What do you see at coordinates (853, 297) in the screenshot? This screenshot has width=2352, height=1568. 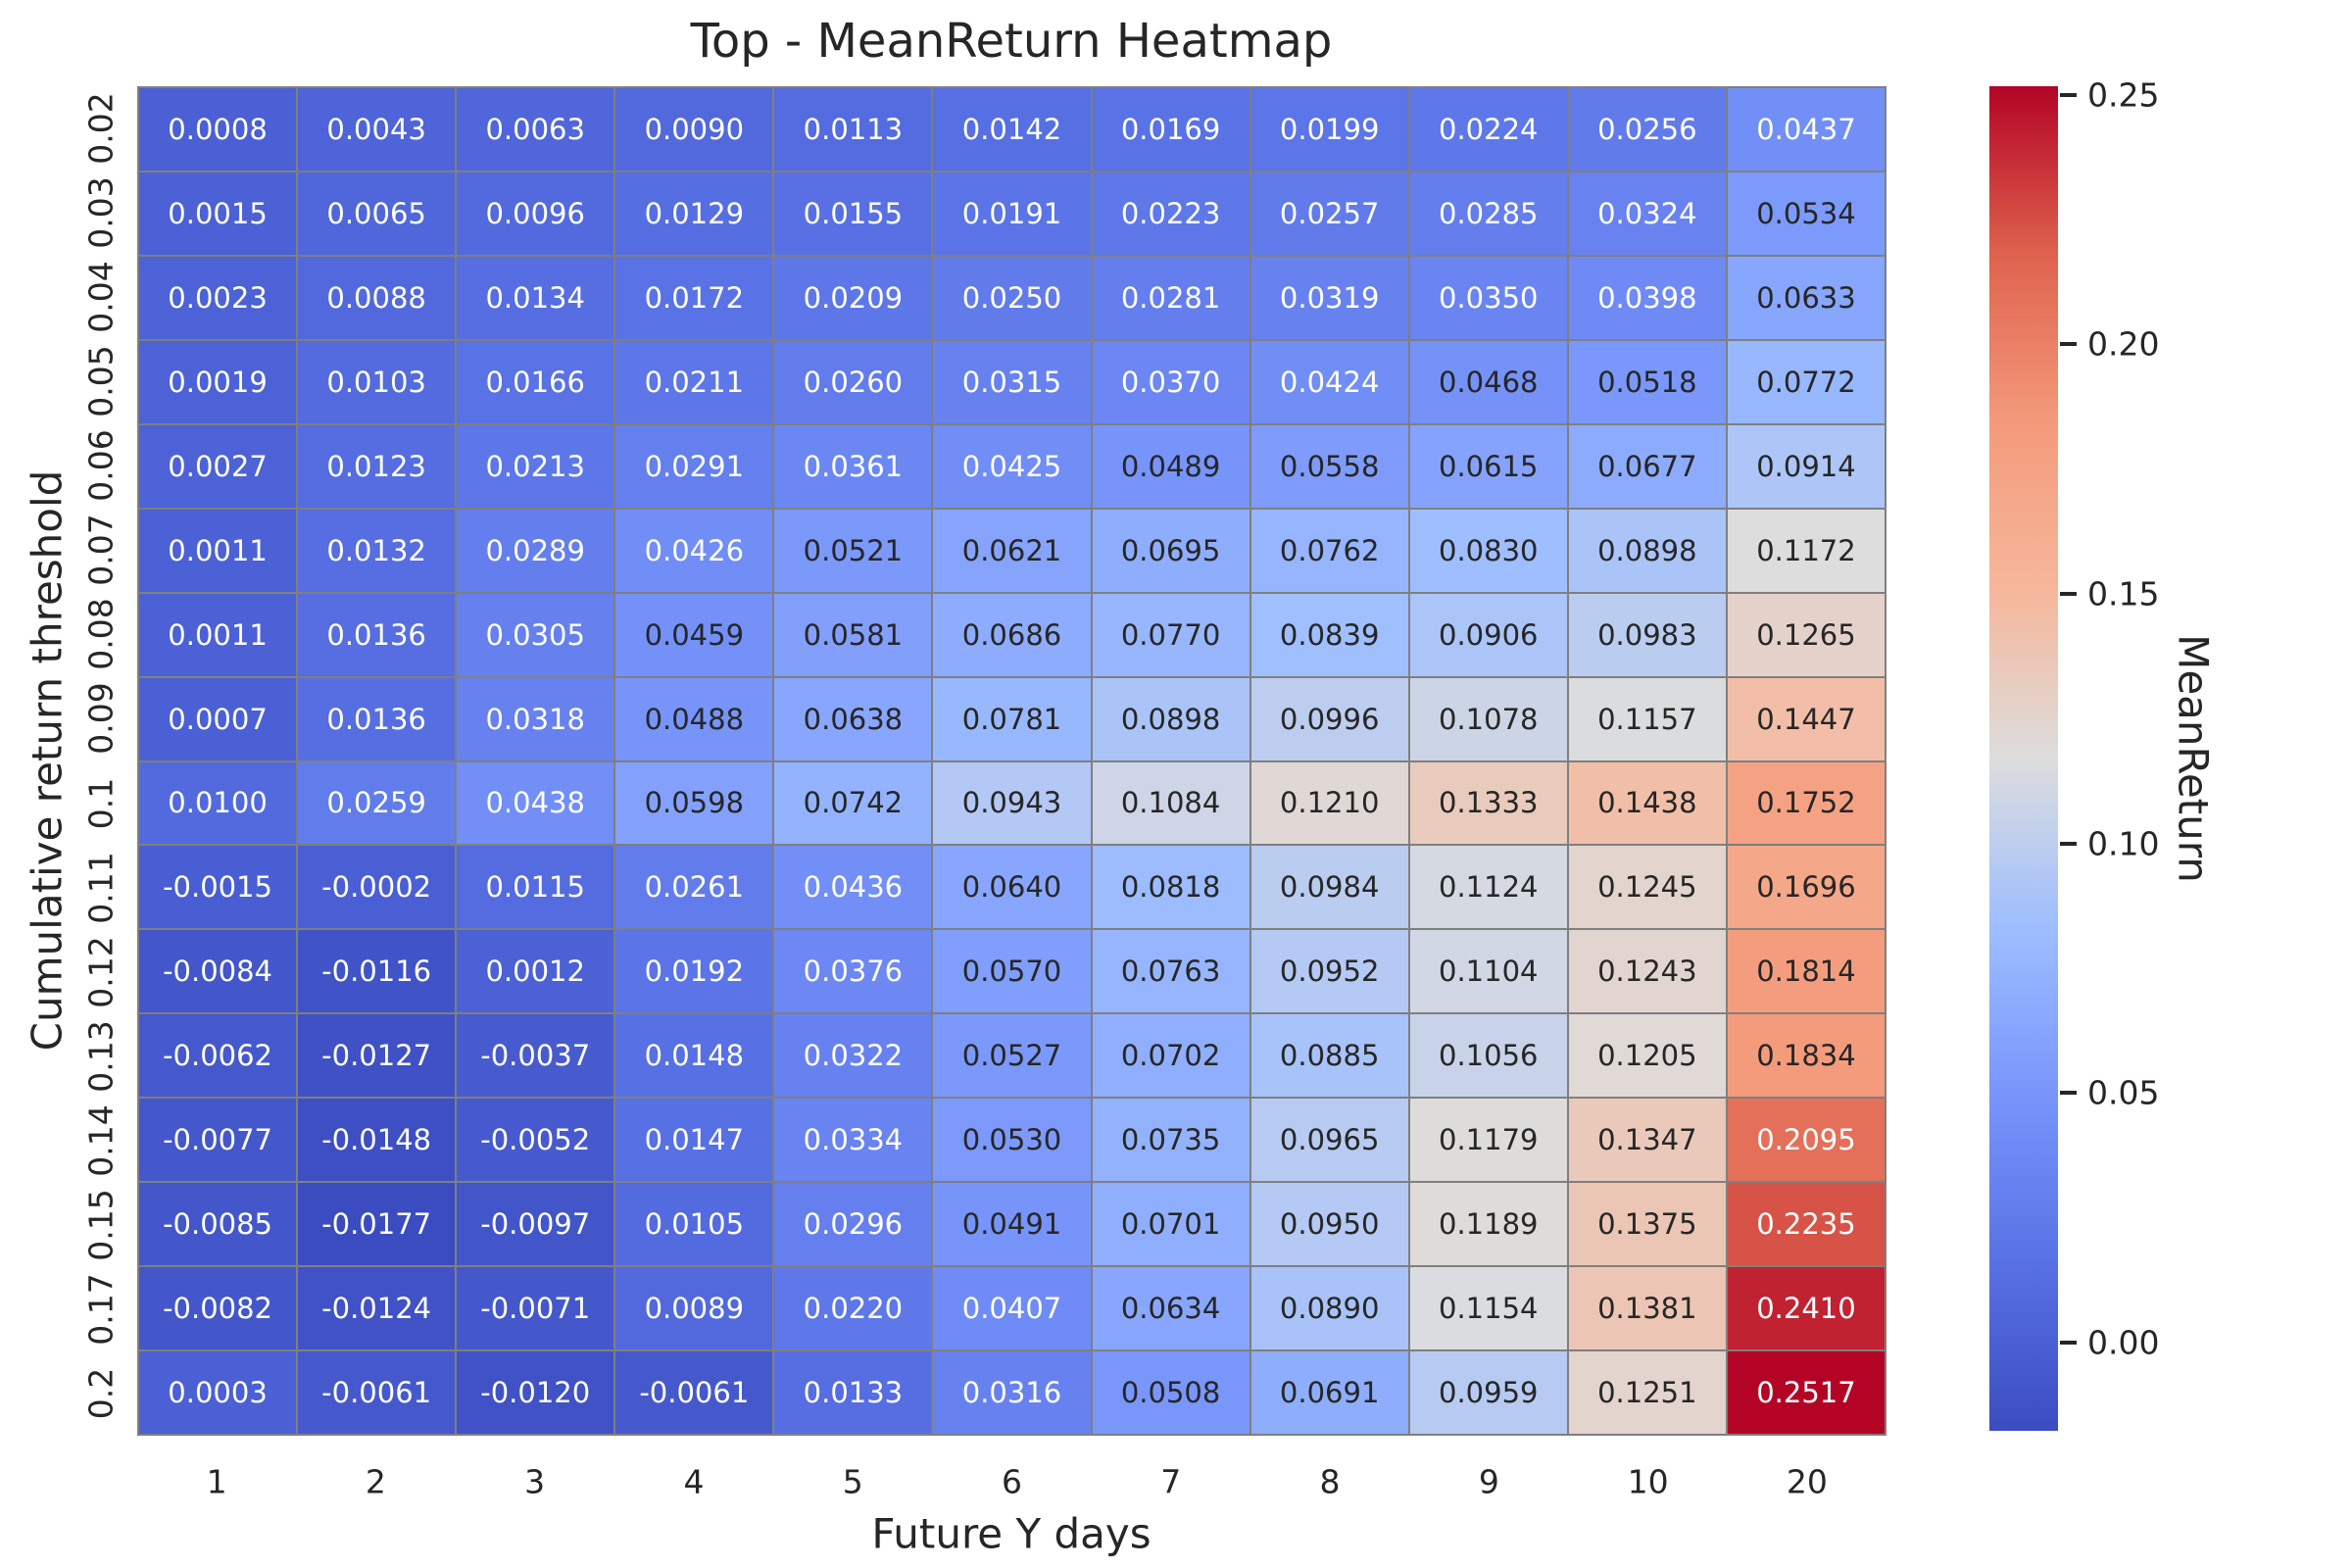 I see `heatmap-cell: 0.0209` at bounding box center [853, 297].